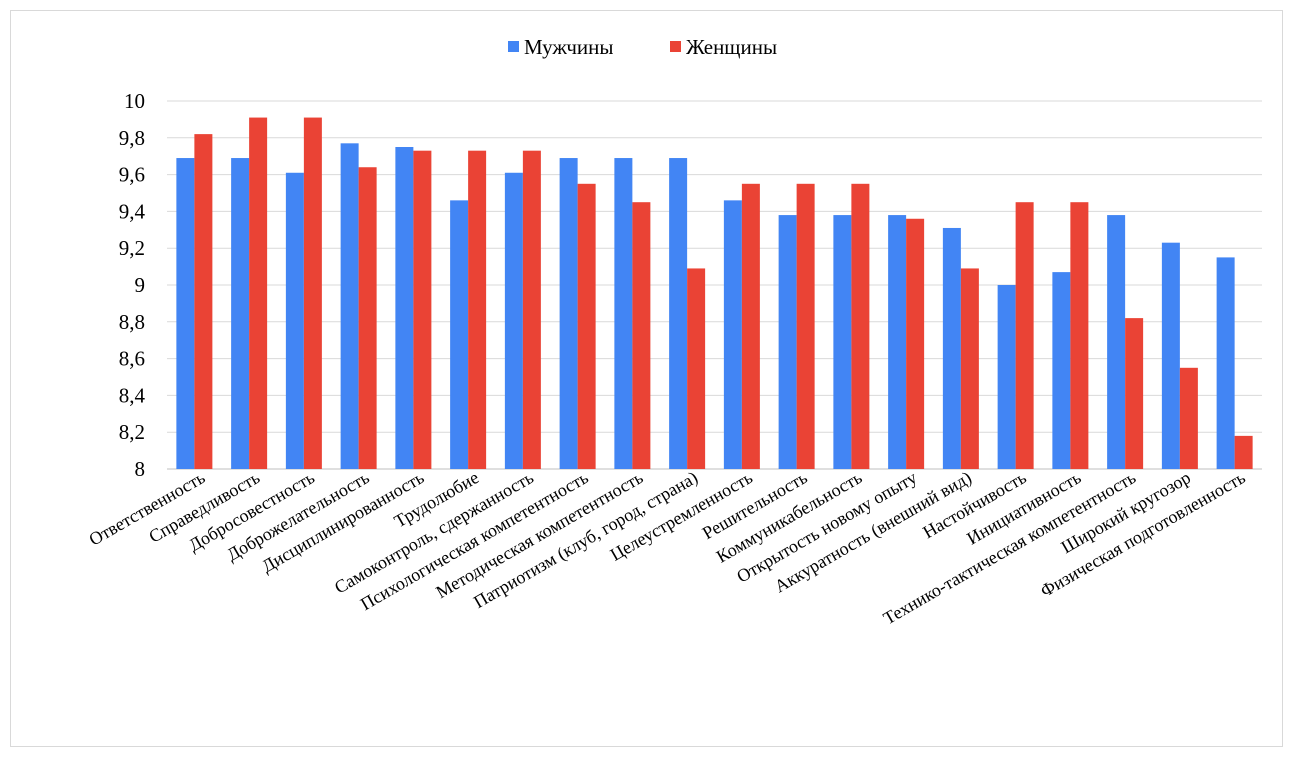 This screenshot has height=760, width=1295. What do you see at coordinates (642, 47) in the screenshot?
I see `legend: Мужчины Женщины` at bounding box center [642, 47].